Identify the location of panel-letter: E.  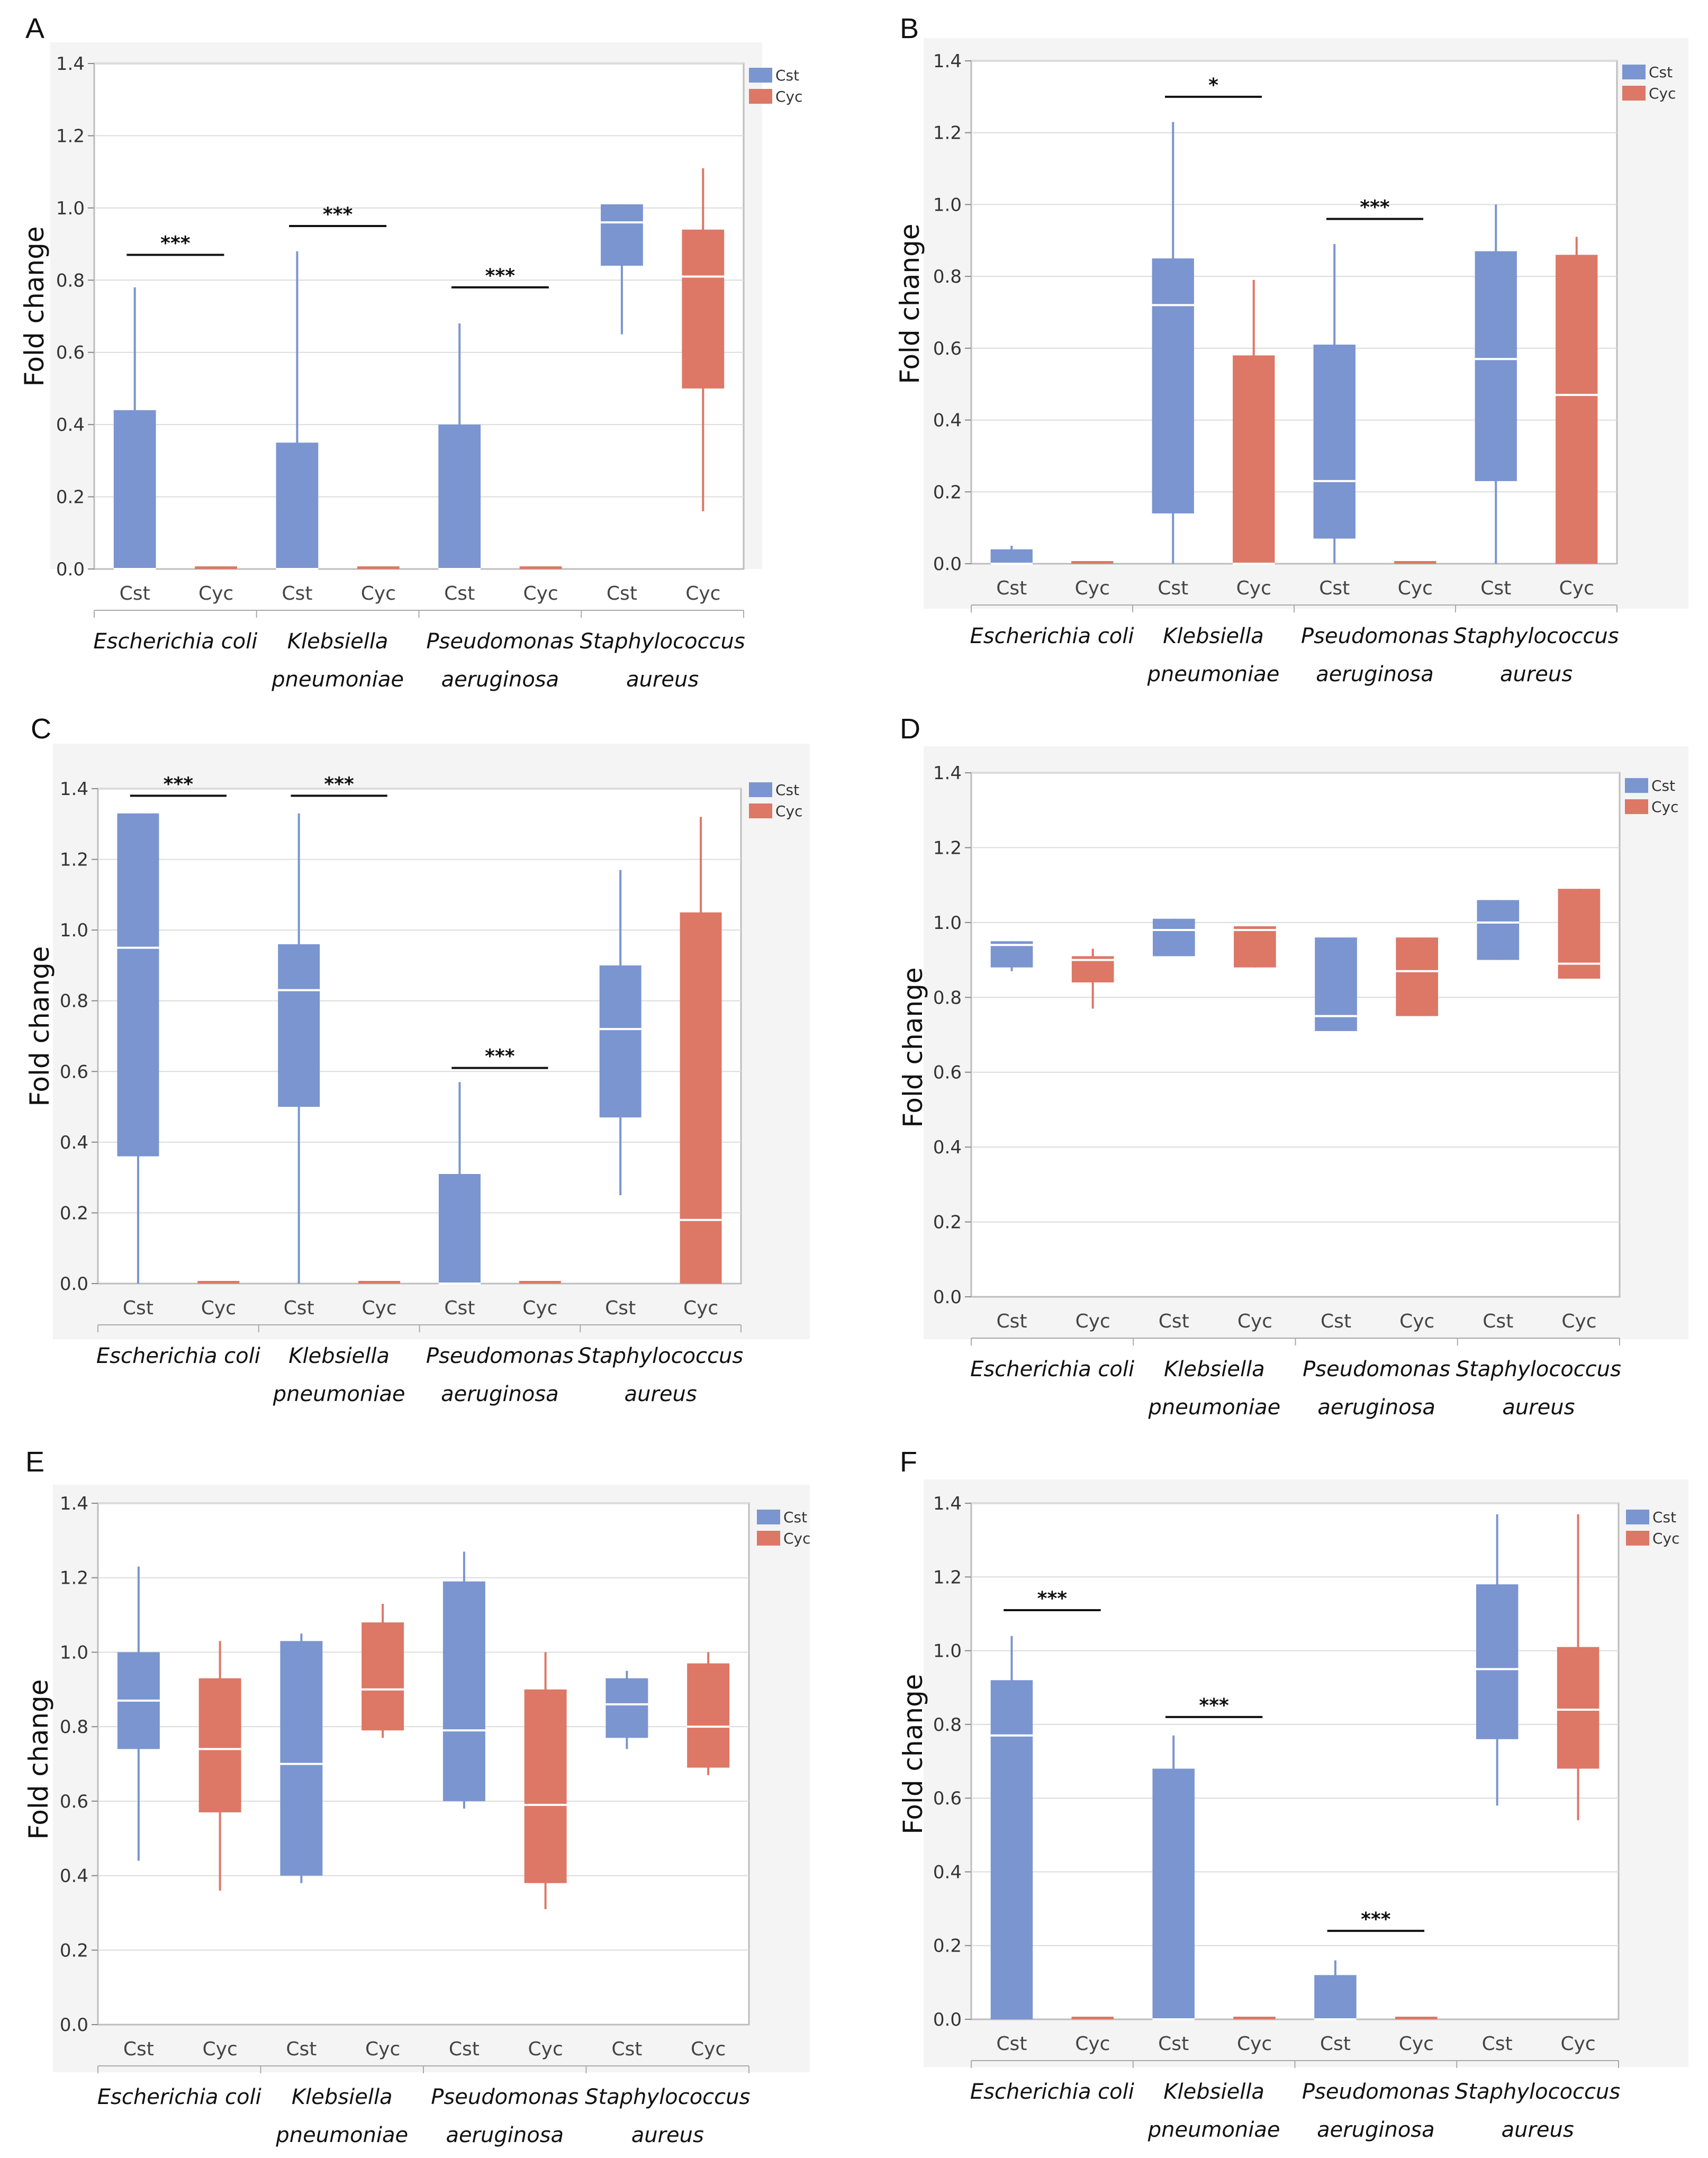
(35, 1462).